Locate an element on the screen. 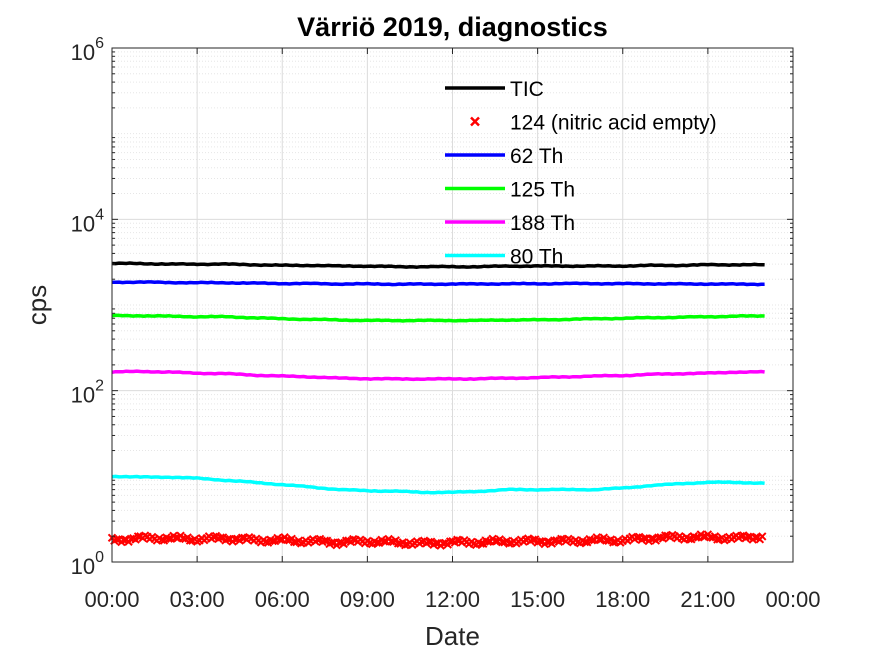  y-tick-label: 10² is located at coordinates (87, 393).